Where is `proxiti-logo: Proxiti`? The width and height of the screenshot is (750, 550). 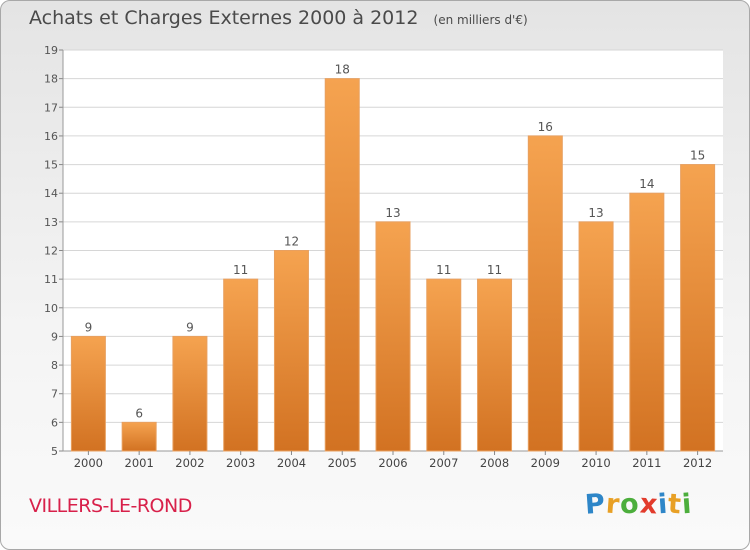 proxiti-logo: Proxiti is located at coordinates (638, 504).